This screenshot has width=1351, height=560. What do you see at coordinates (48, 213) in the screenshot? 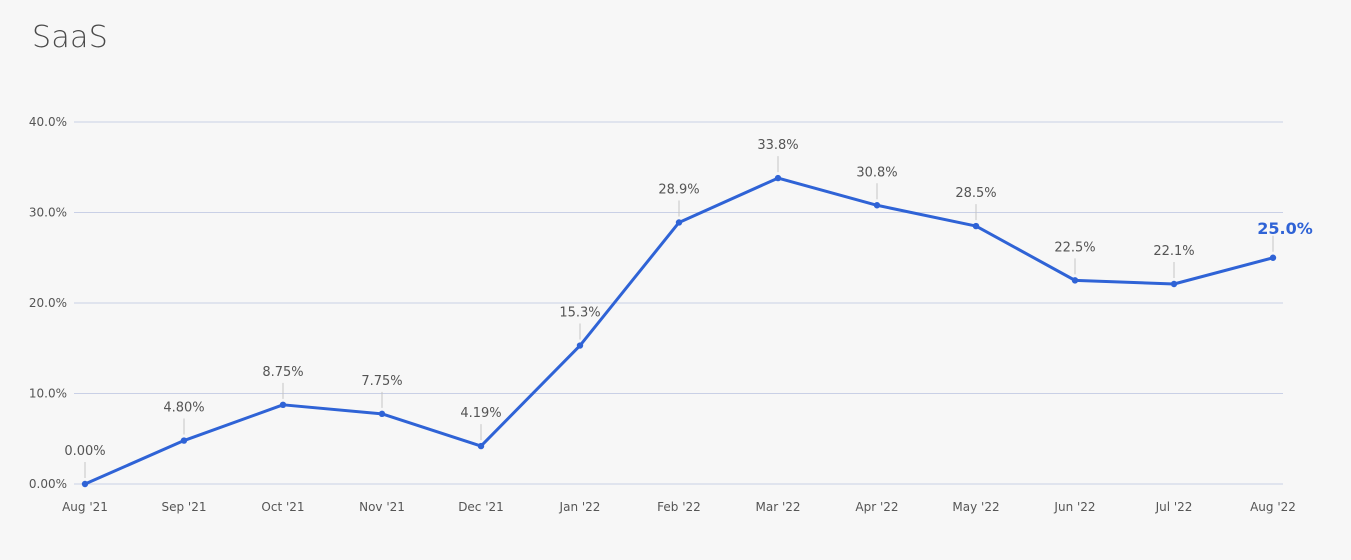
I see `y-tick-label: 30.0%` at bounding box center [48, 213].